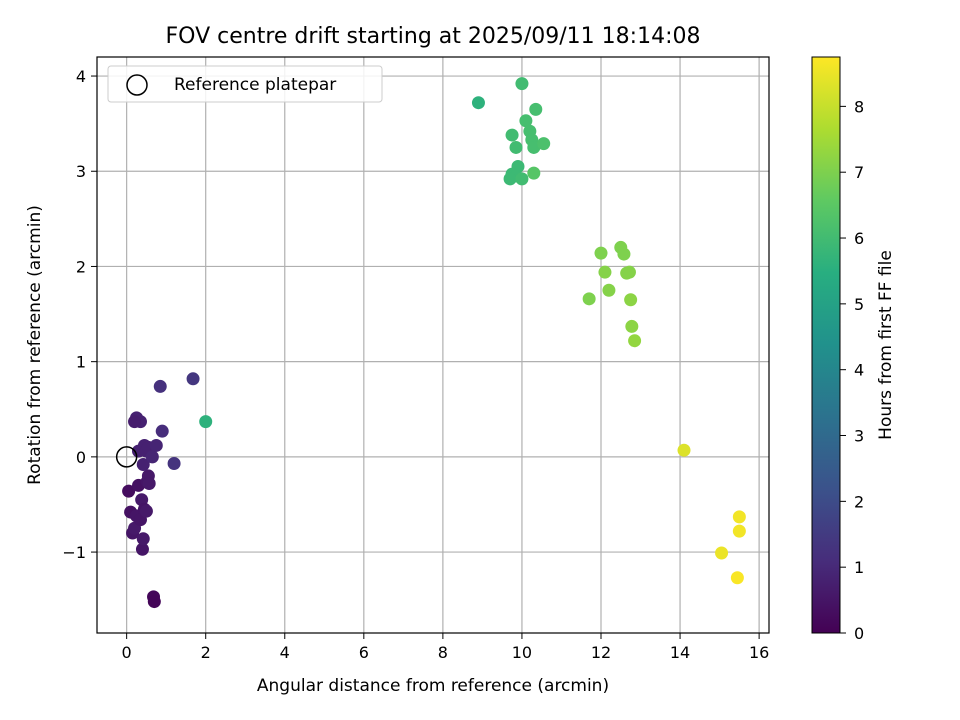 Image resolution: width=960 pixels, height=720 pixels. What do you see at coordinates (859, 304) in the screenshot?
I see `colorbar-tick-label: 5` at bounding box center [859, 304].